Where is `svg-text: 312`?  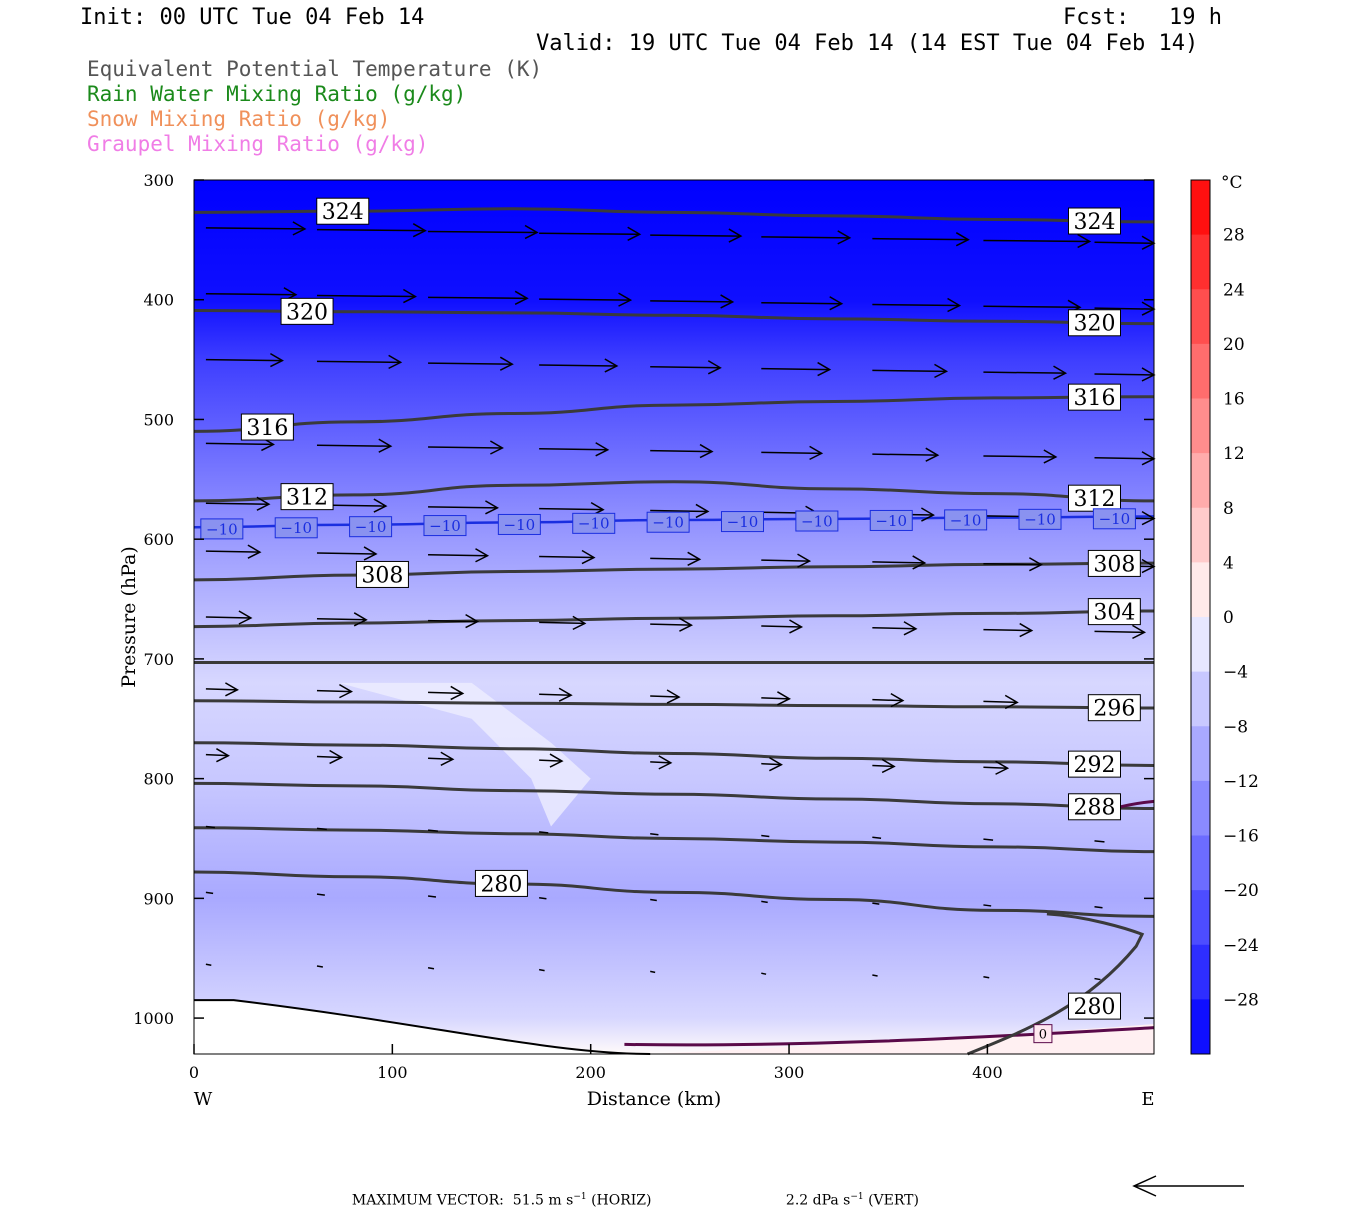
svg-text: 312 is located at coordinates (1094, 499).